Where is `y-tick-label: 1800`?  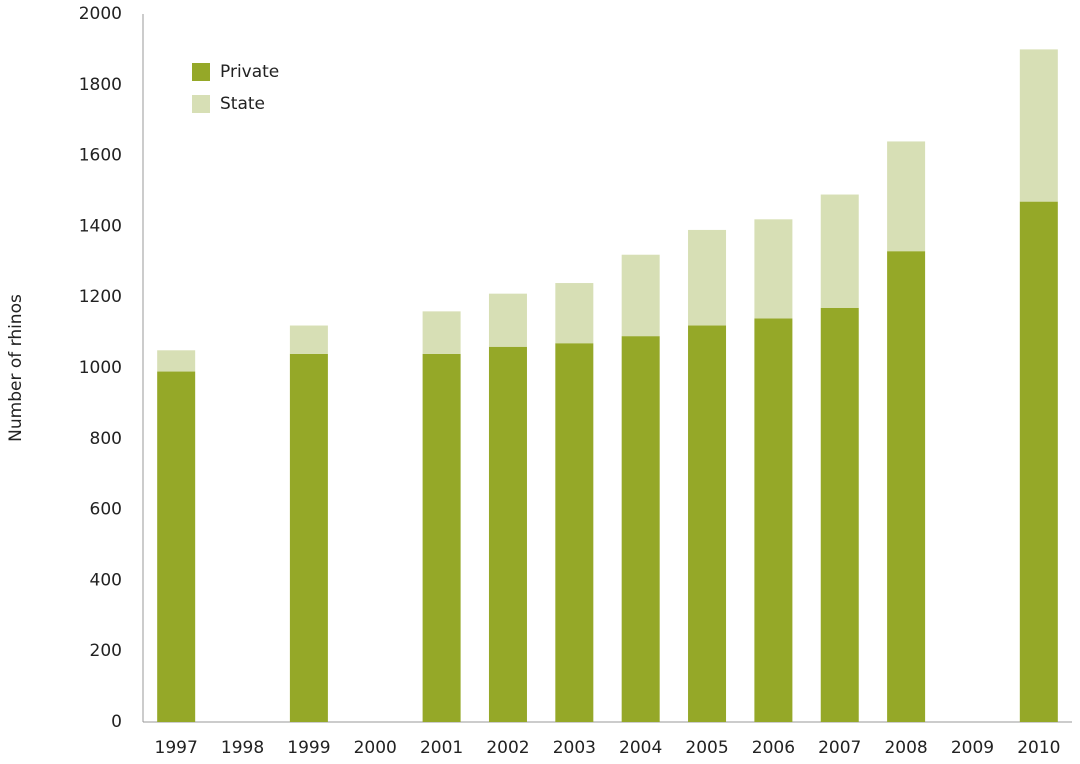 y-tick-label: 1800 is located at coordinates (100, 85).